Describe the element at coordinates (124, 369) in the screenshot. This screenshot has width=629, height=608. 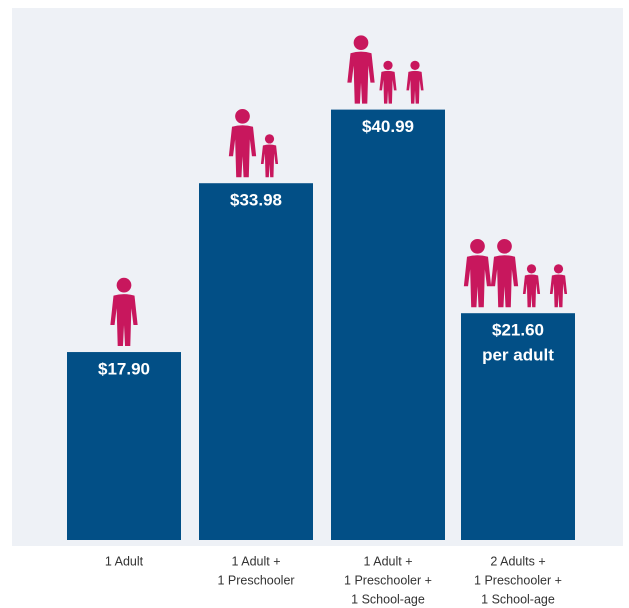
I see `value-label: $17.90` at that location.